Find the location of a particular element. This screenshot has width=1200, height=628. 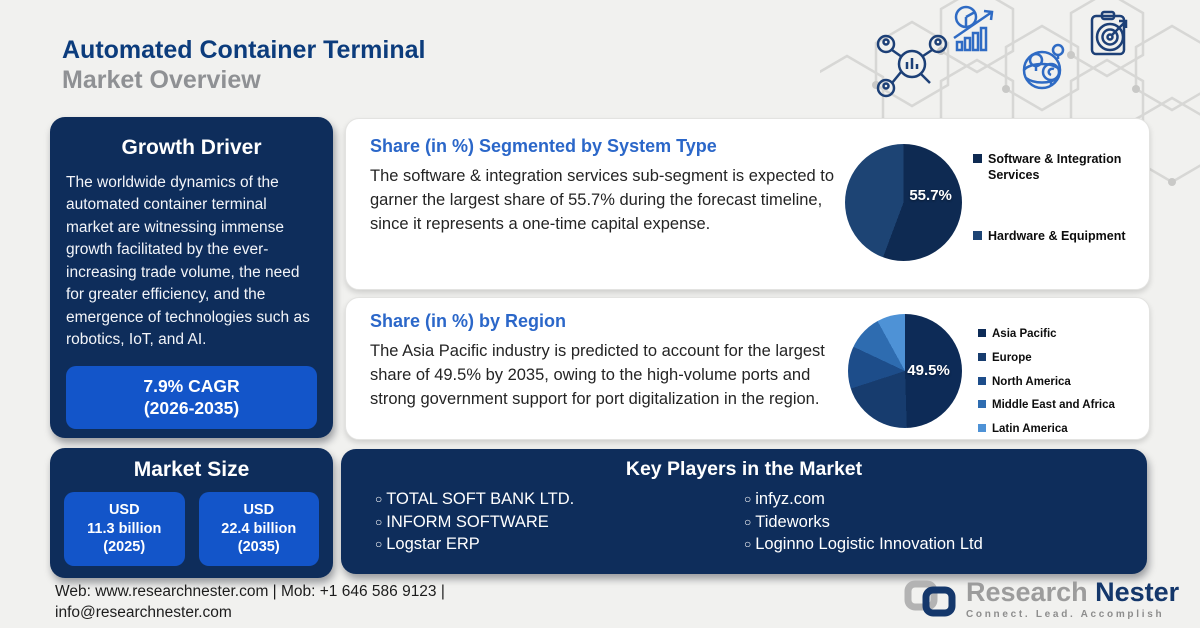

region-share-heading: Share (in %) by Region is located at coordinates (468, 321).